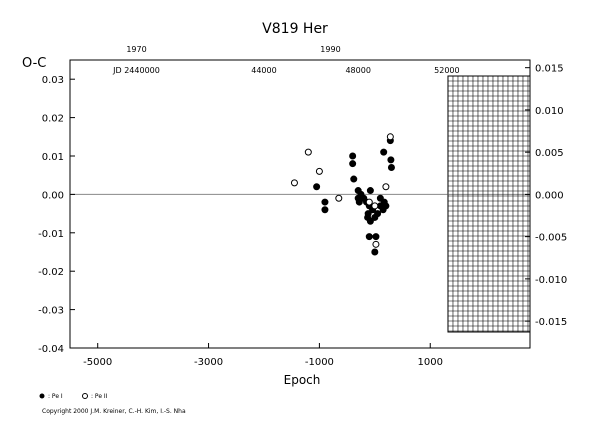 The image size is (590, 425). I want to click on x-tick-label: -3000, so click(208, 362).